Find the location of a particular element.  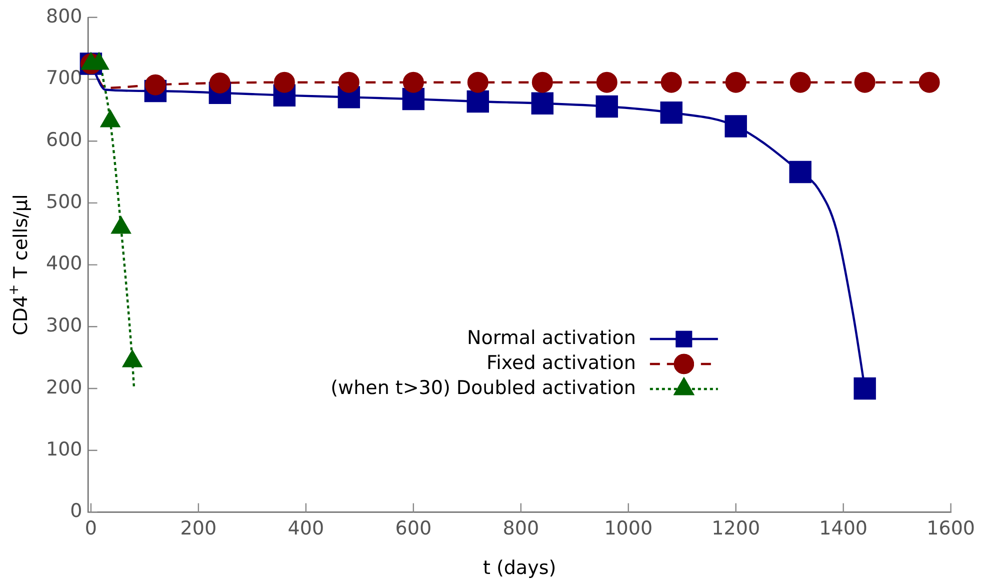

legend-label: Normal activation is located at coordinates (551, 337).